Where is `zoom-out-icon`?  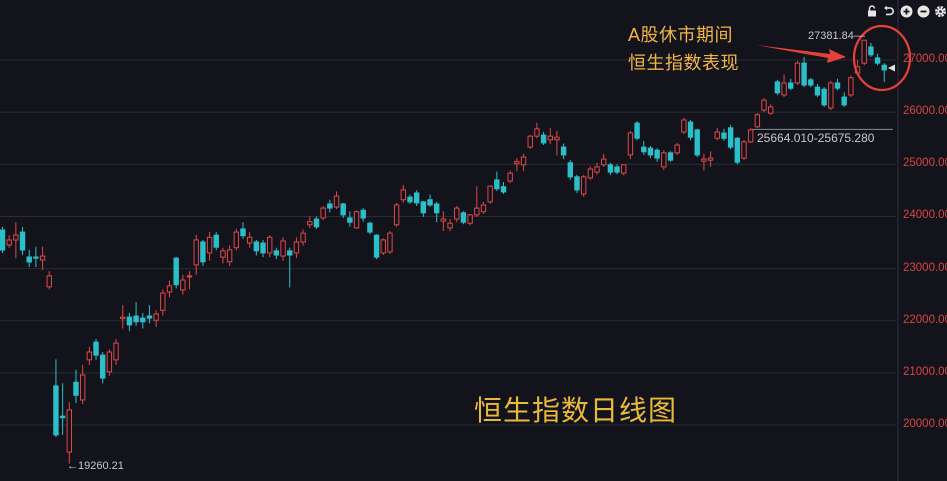 zoom-out-icon is located at coordinates (923, 11).